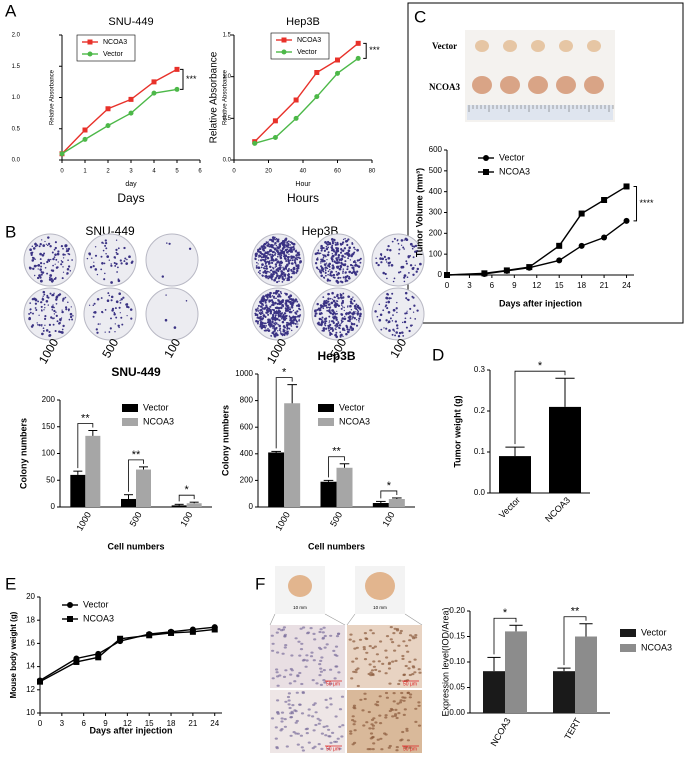 The image size is (685, 777). I want to click on tumor, so click(566, 46).